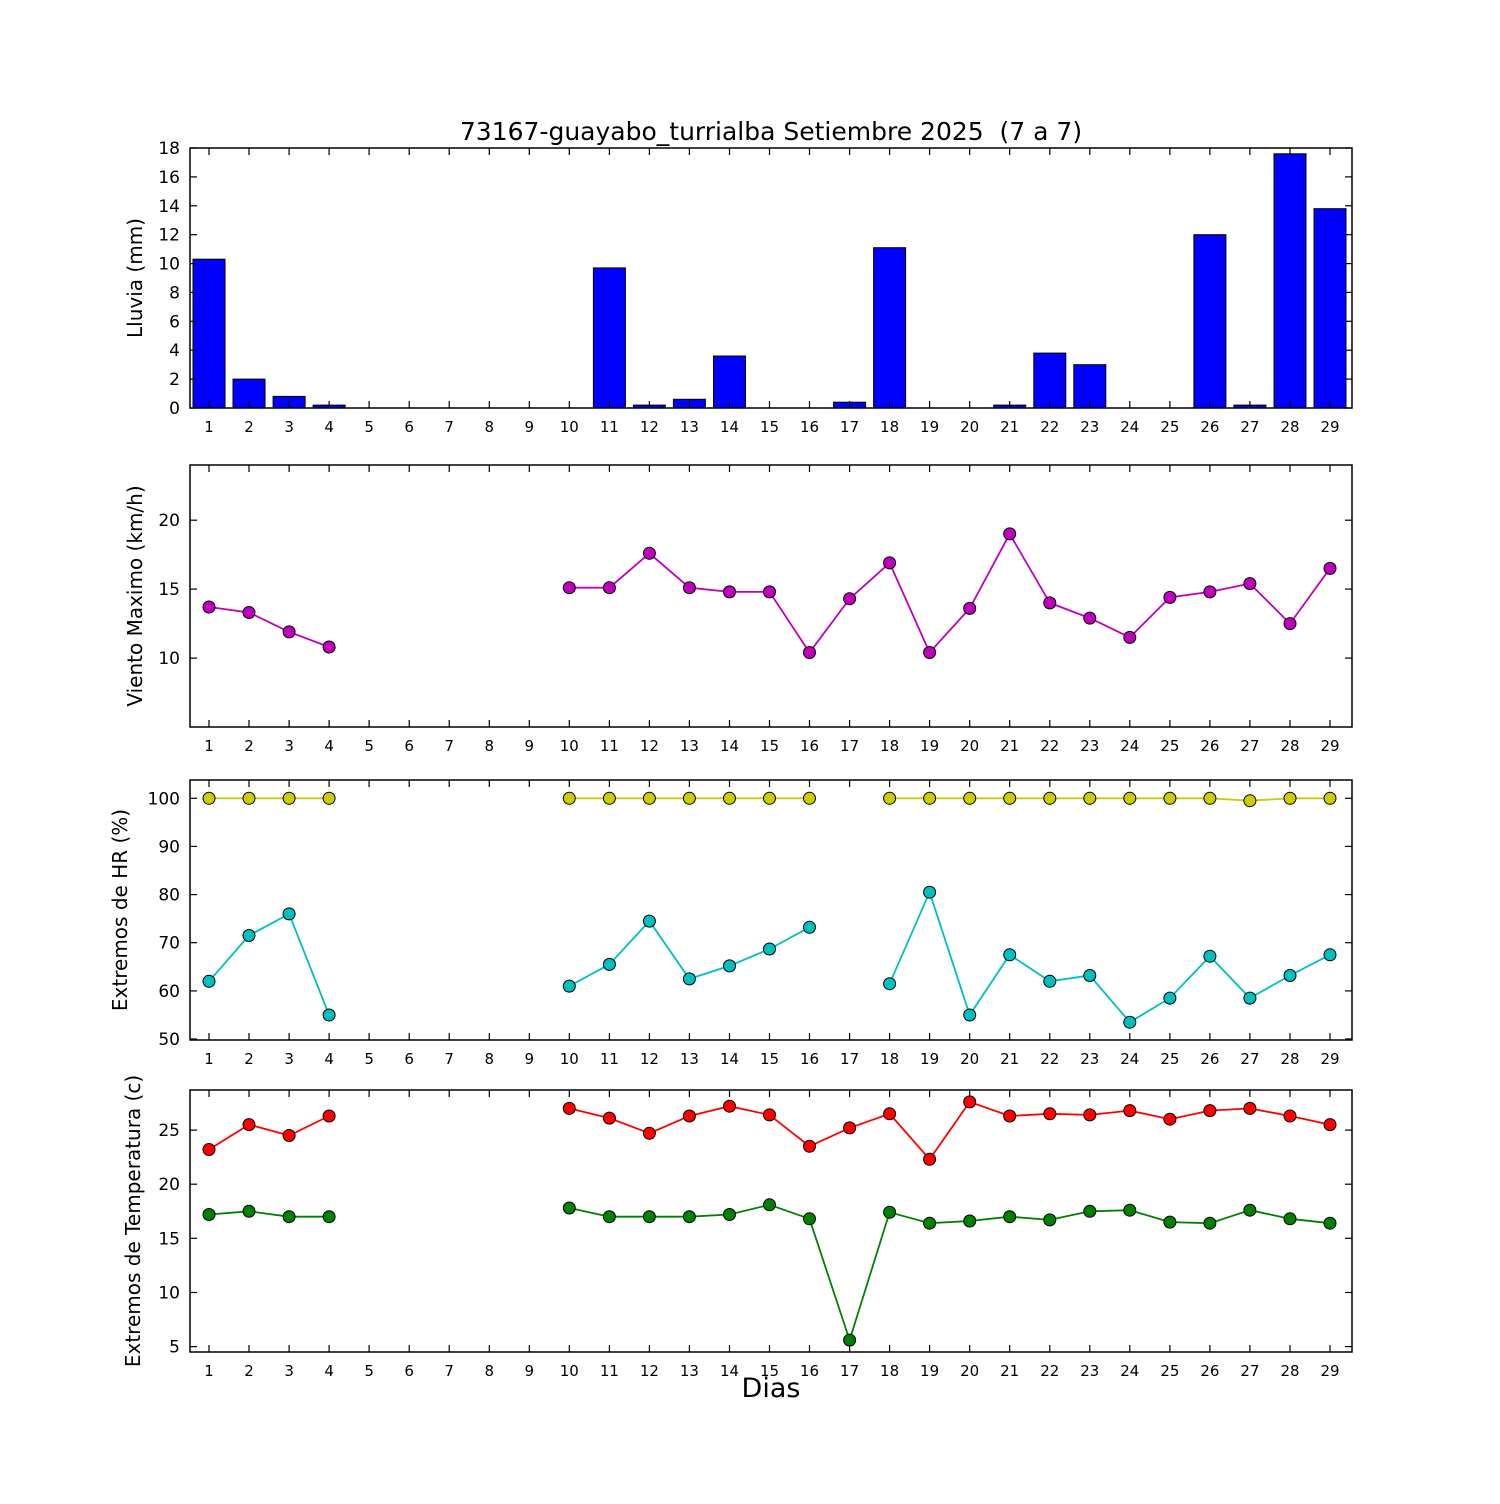 The width and height of the screenshot is (1500, 1504). What do you see at coordinates (1209, 1059) in the screenshot?
I see `x-tick-label: 26` at bounding box center [1209, 1059].